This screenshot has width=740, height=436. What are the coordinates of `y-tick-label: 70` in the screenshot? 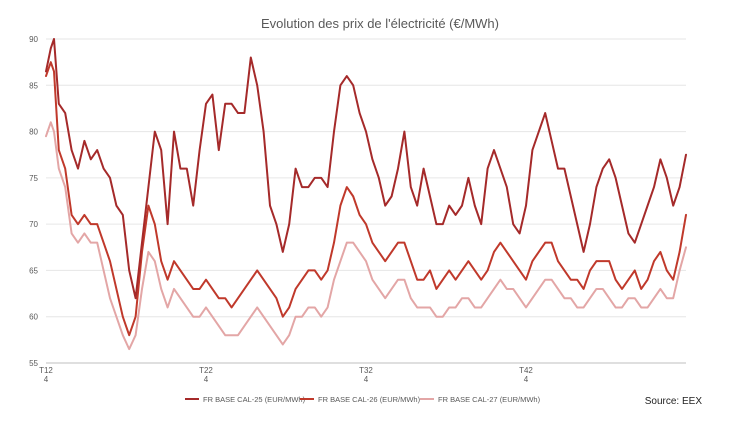 It's located at (33, 224).